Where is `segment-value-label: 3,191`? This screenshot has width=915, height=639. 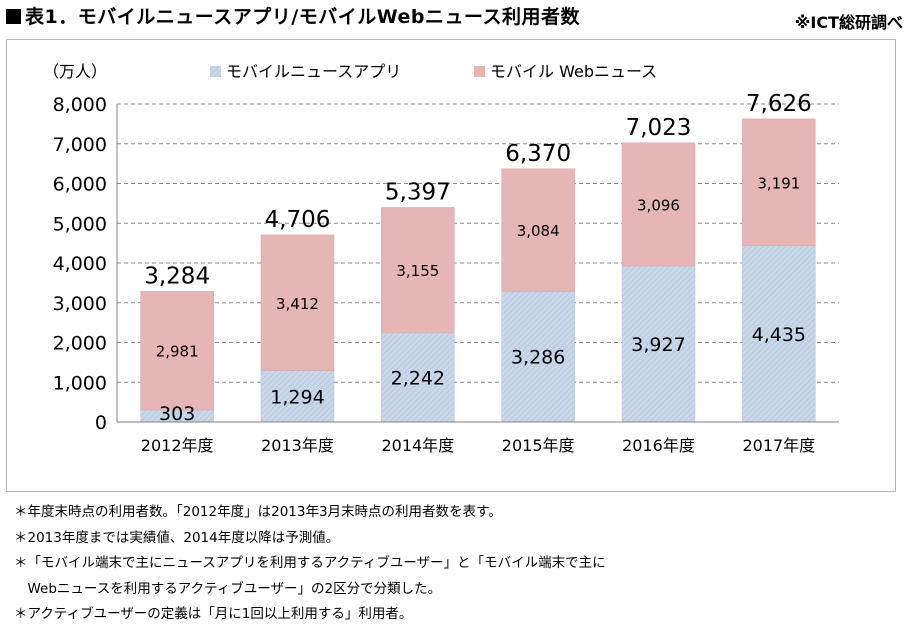
segment-value-label: 3,191 is located at coordinates (778, 183).